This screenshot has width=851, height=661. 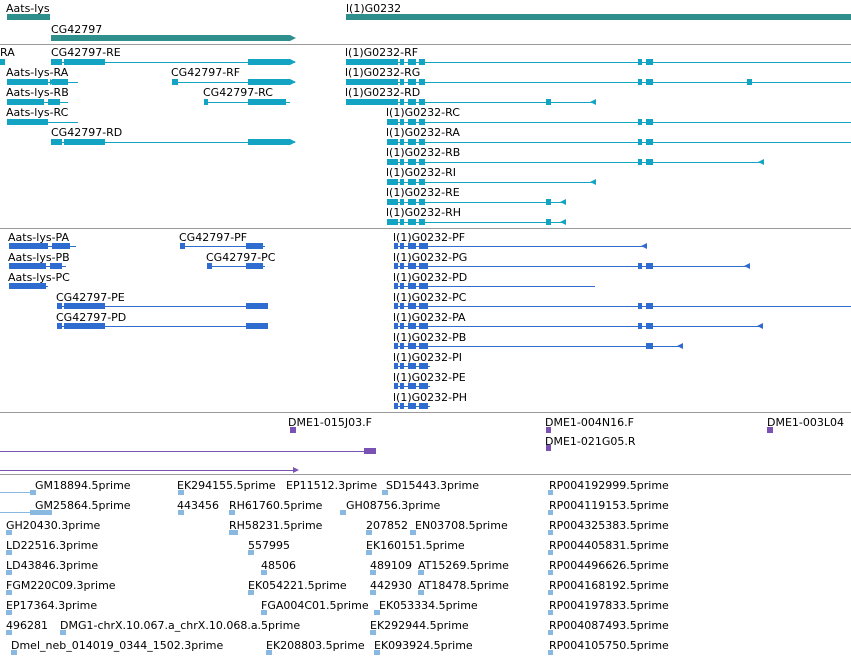 What do you see at coordinates (28, 8) in the screenshot?
I see `feature-label: Aats-lys` at bounding box center [28, 8].